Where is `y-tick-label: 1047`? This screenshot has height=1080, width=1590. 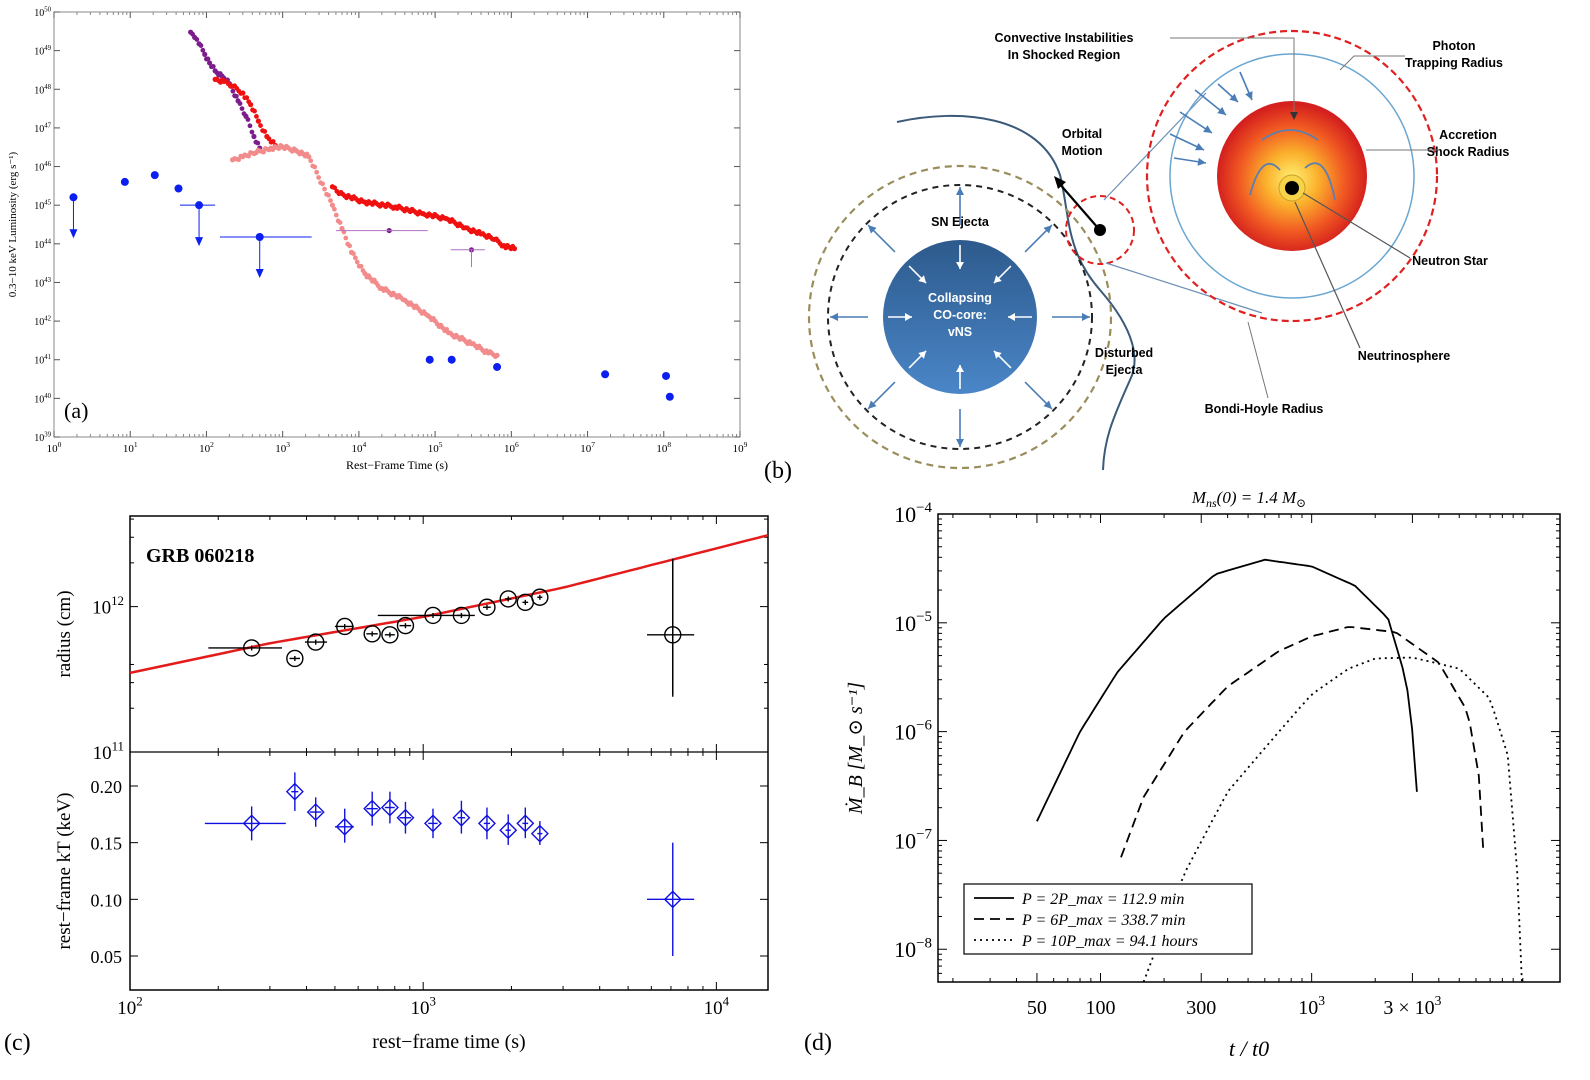
y-tick-label: 1047 is located at coordinates (42, 128).